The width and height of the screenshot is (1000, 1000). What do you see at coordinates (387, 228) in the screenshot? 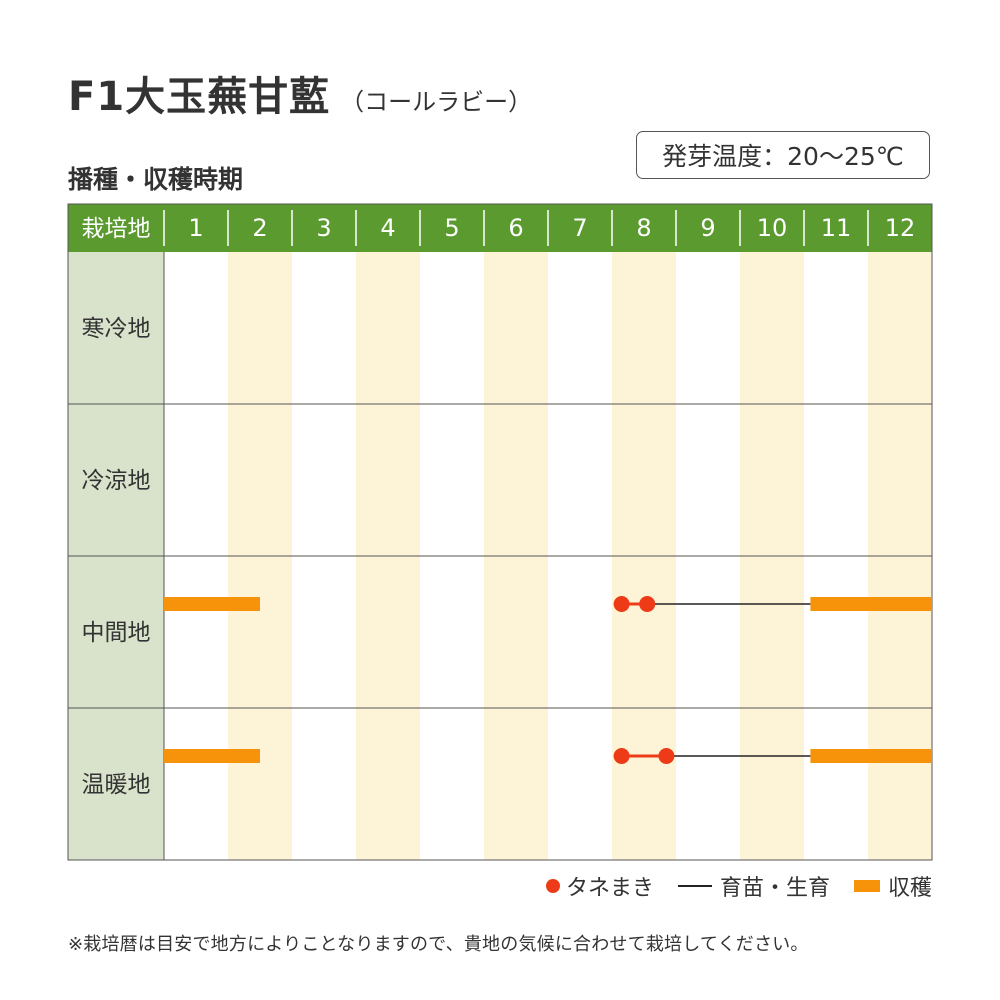
I see `month-label: 4` at bounding box center [387, 228].